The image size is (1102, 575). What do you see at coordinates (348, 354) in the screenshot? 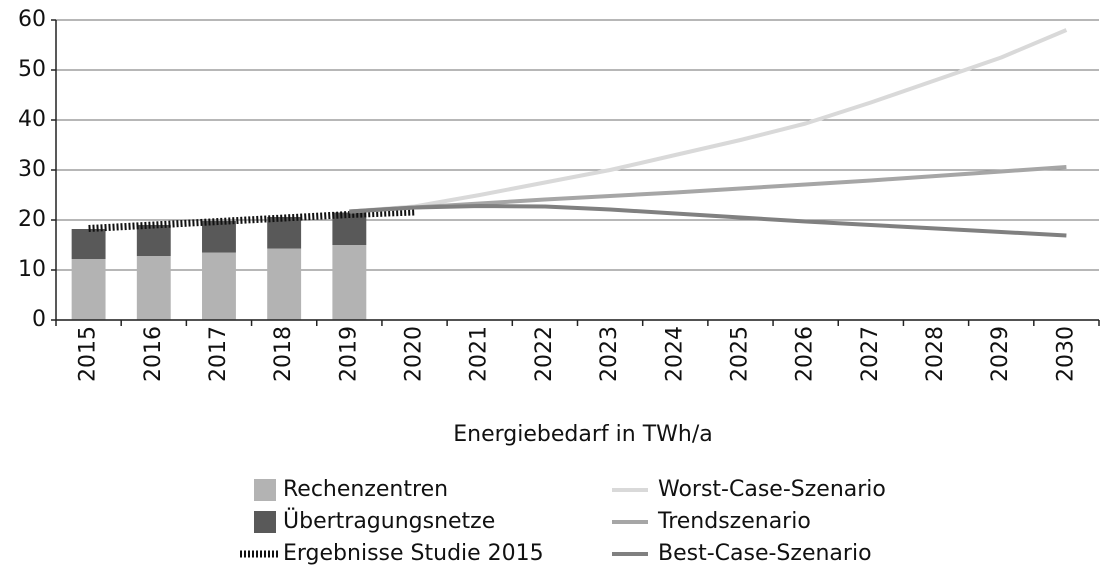
I see `x-tick-label: 2019` at bounding box center [348, 354].